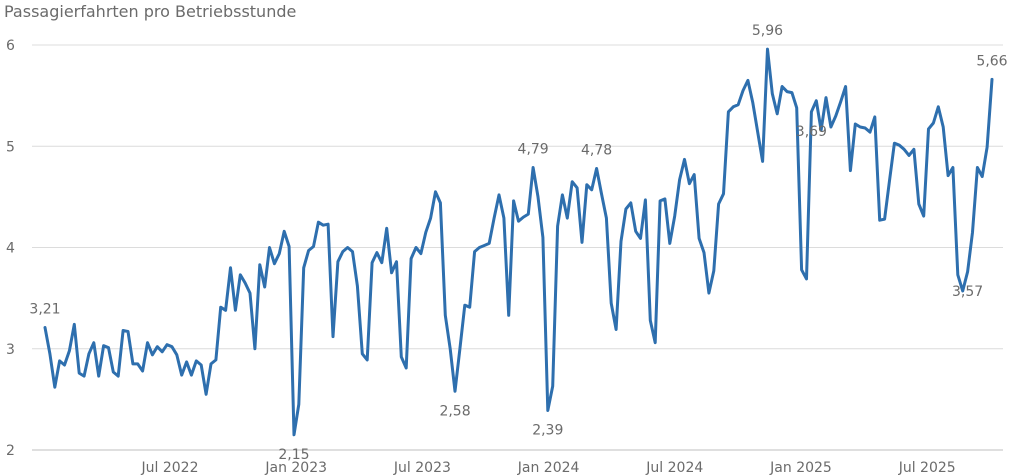 This screenshot has width=1011, height=475. What do you see at coordinates (674, 467) in the screenshot?
I see `x-tick-label: Jul 2024` at bounding box center [674, 467].